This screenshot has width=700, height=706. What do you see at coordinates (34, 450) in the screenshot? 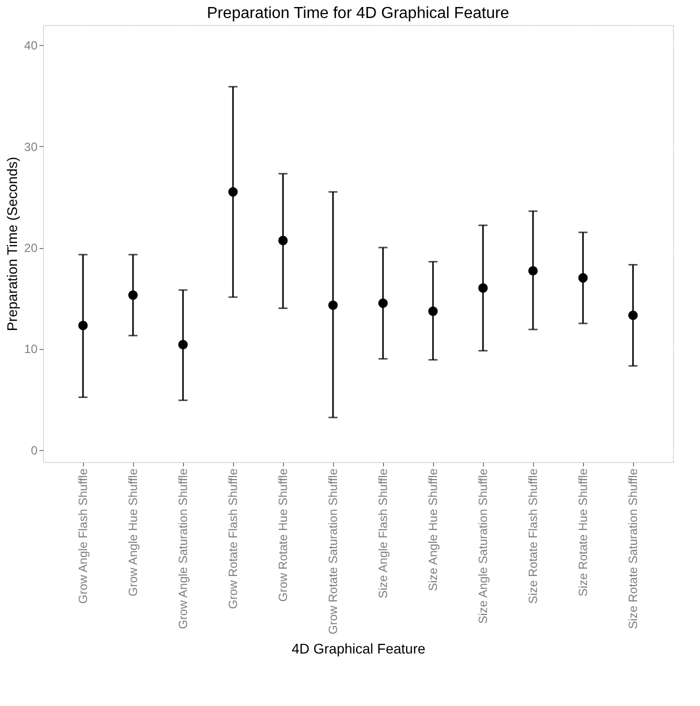
I see `y-tick-label: 0` at bounding box center [34, 450].